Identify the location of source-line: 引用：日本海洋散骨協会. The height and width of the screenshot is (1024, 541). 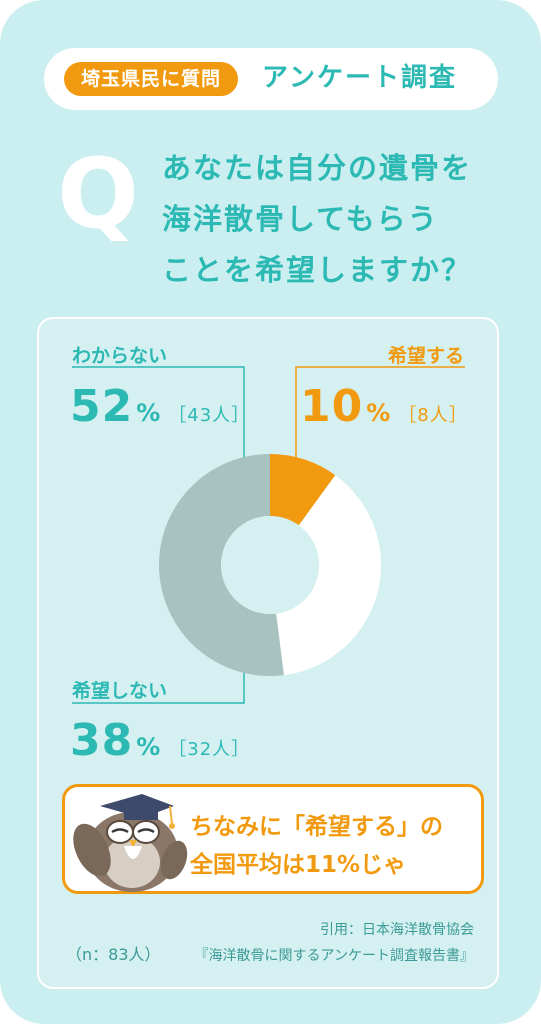
(397, 930).